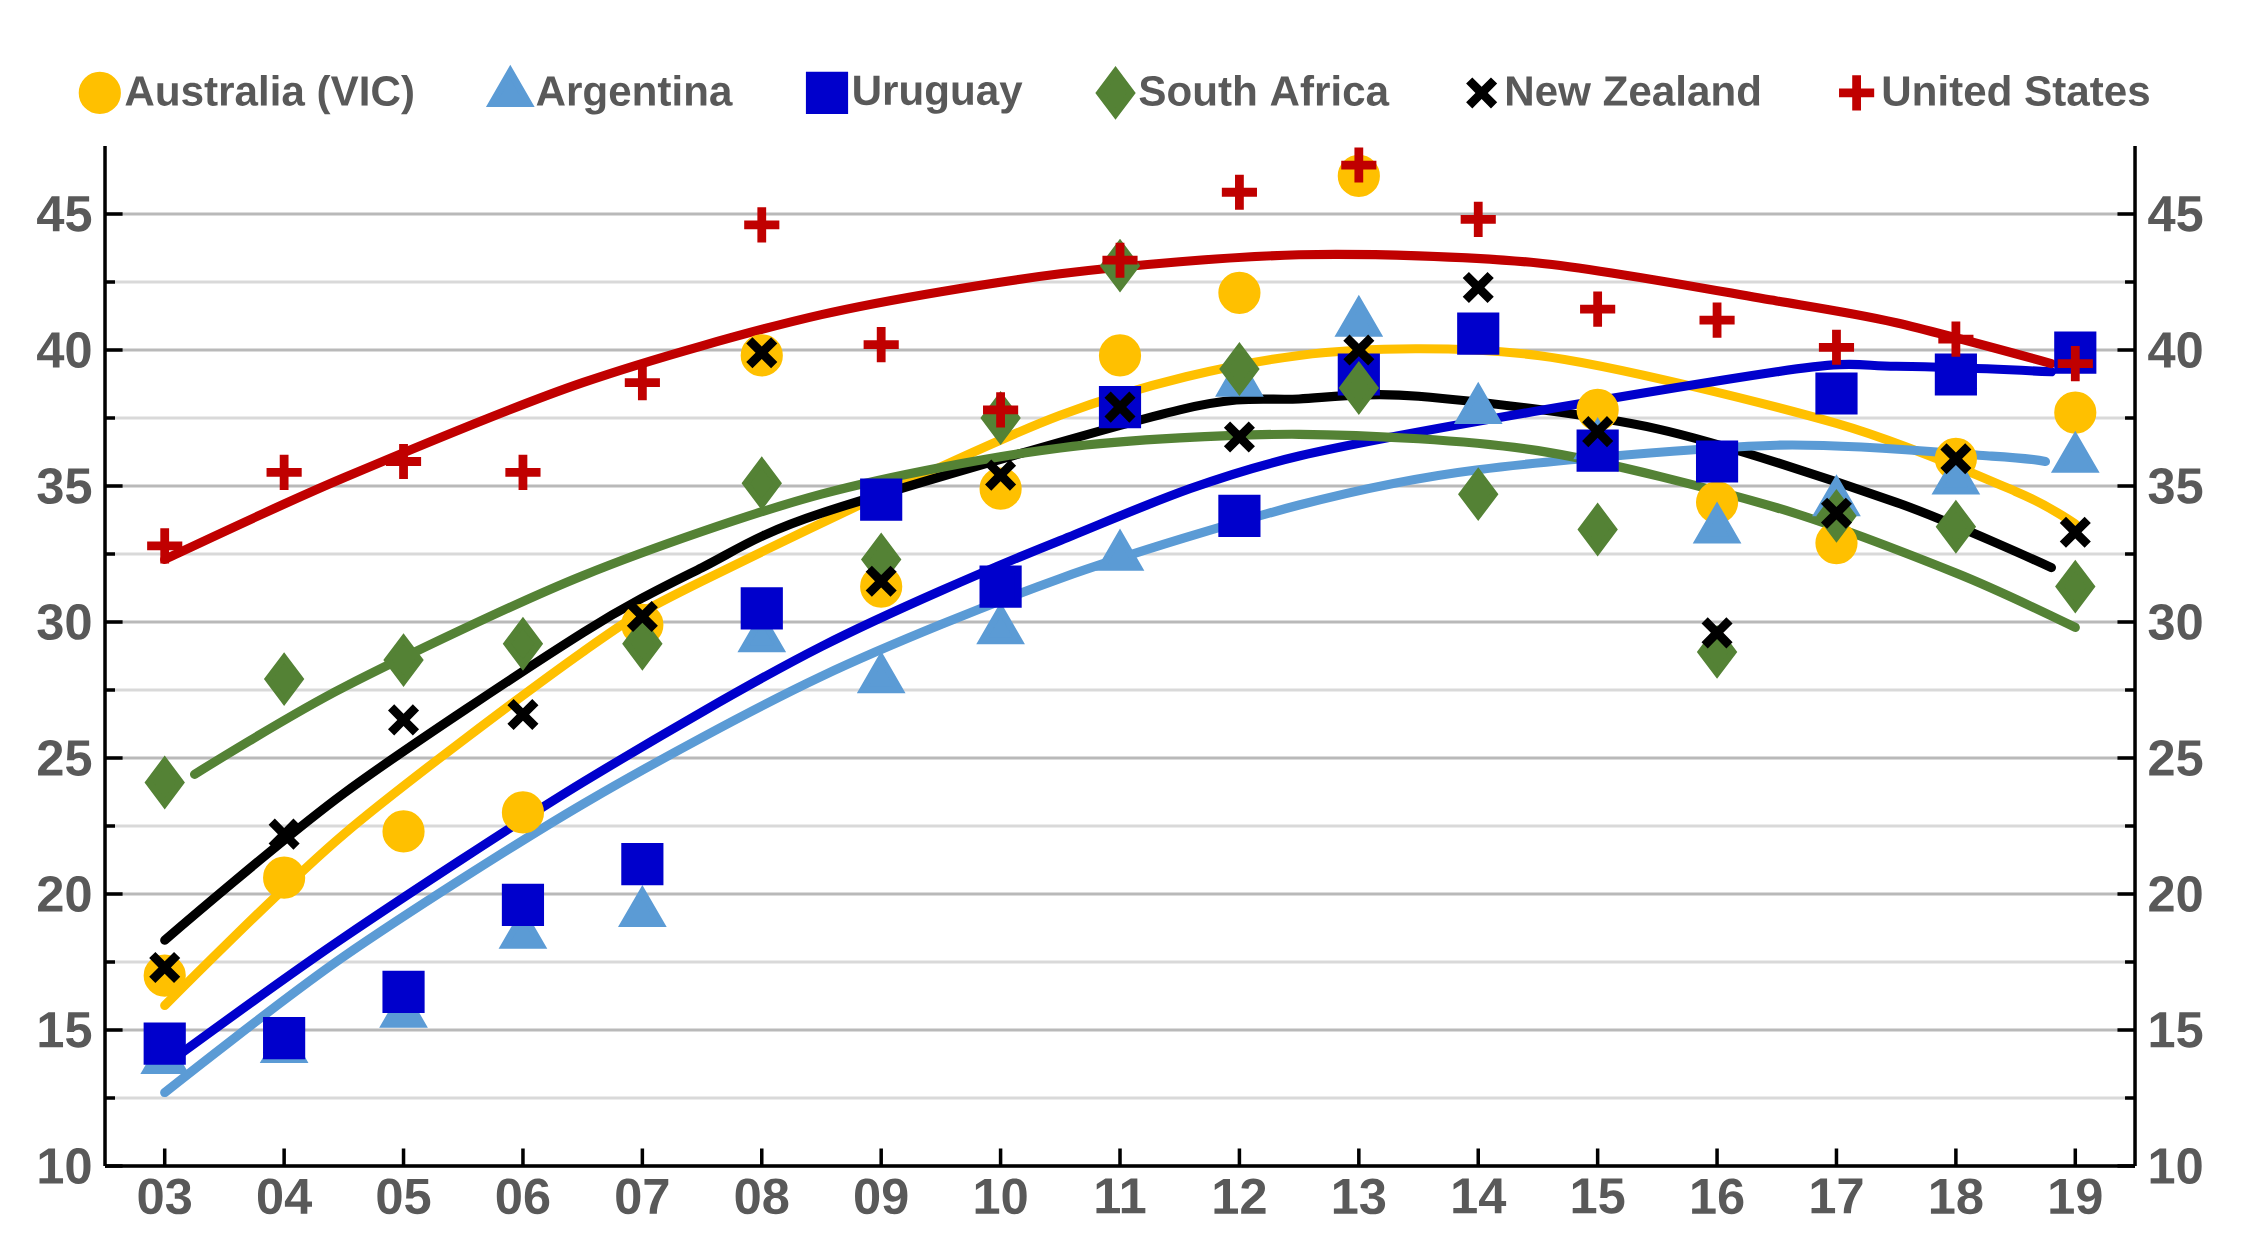 The image size is (2262, 1241). Describe the element at coordinates (285, 1196) in the screenshot. I see `x-tick-label: 04` at that location.